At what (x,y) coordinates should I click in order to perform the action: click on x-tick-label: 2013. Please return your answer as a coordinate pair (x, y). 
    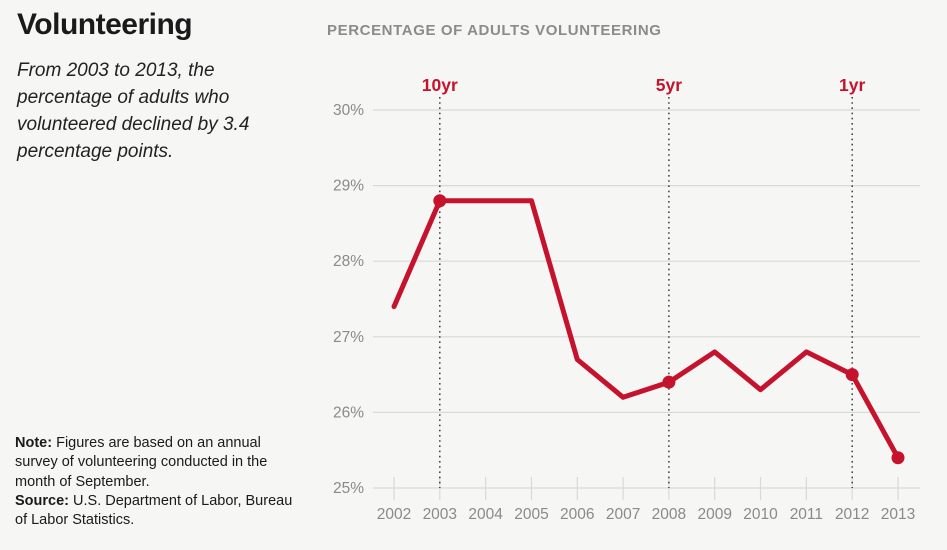
    Looking at the image, I should click on (898, 514).